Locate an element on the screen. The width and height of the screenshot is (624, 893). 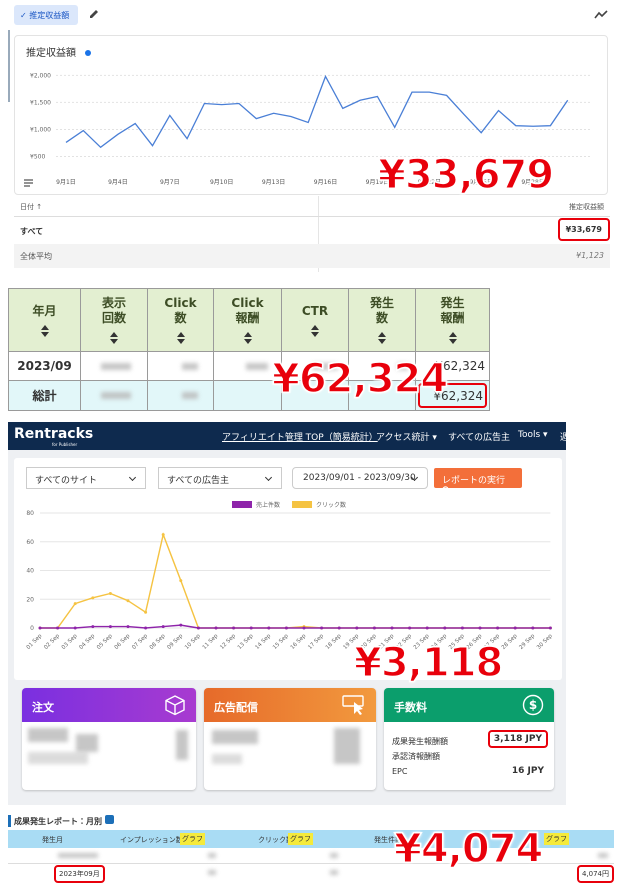
x-tick-label: 05 Sep is located at coordinates (105, 642).